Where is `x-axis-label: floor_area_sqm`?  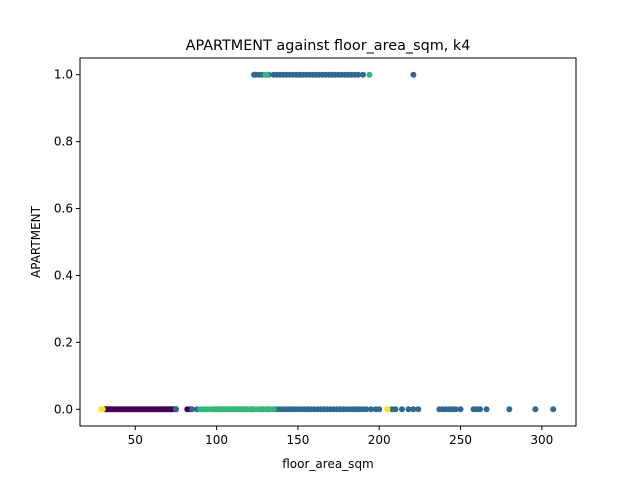 x-axis-label: floor_area_sqm is located at coordinates (328, 464).